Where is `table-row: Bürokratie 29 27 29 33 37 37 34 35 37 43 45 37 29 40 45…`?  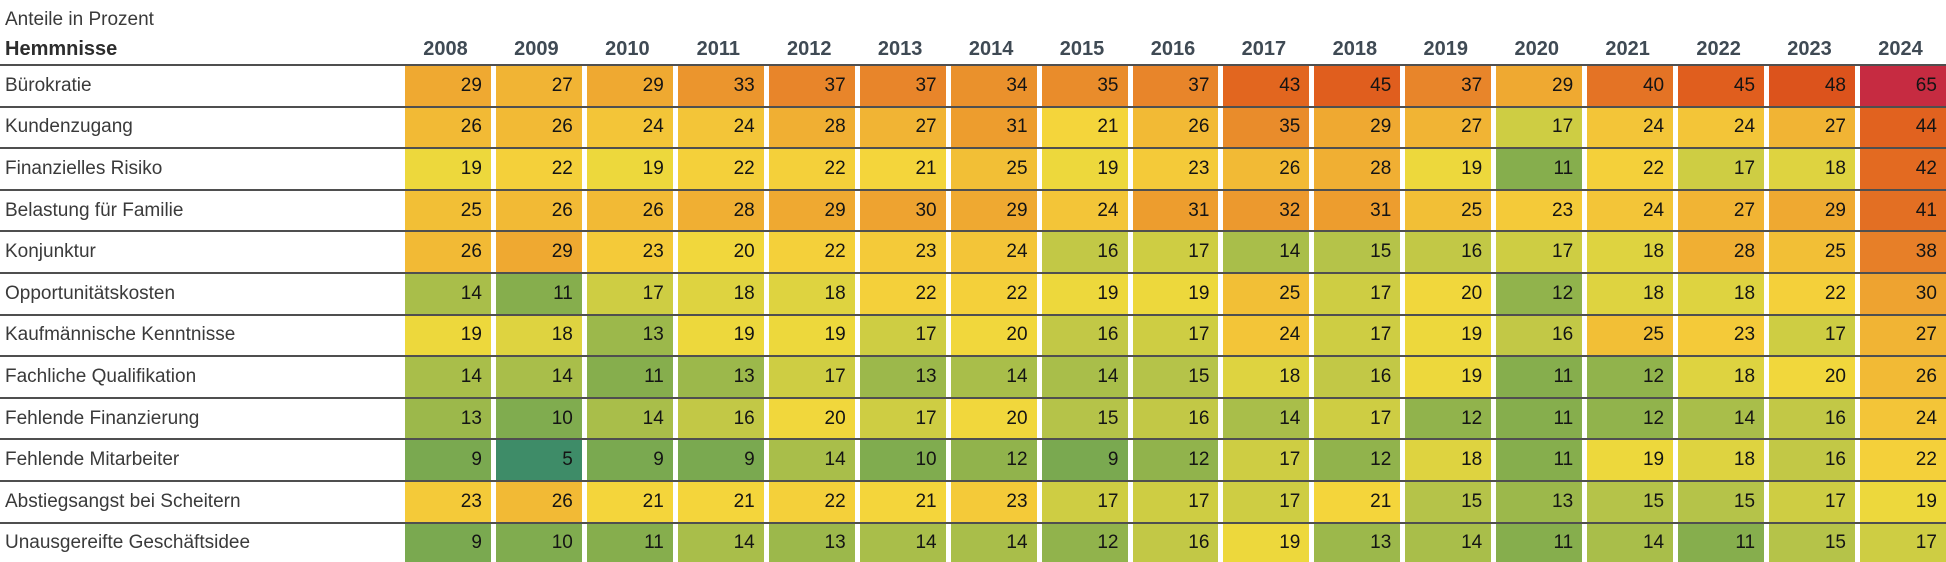 table-row: Bürokratie 29 27 29 33 37 37 34 35 37 43 45 37 29 40 45… is located at coordinates (973, 85).